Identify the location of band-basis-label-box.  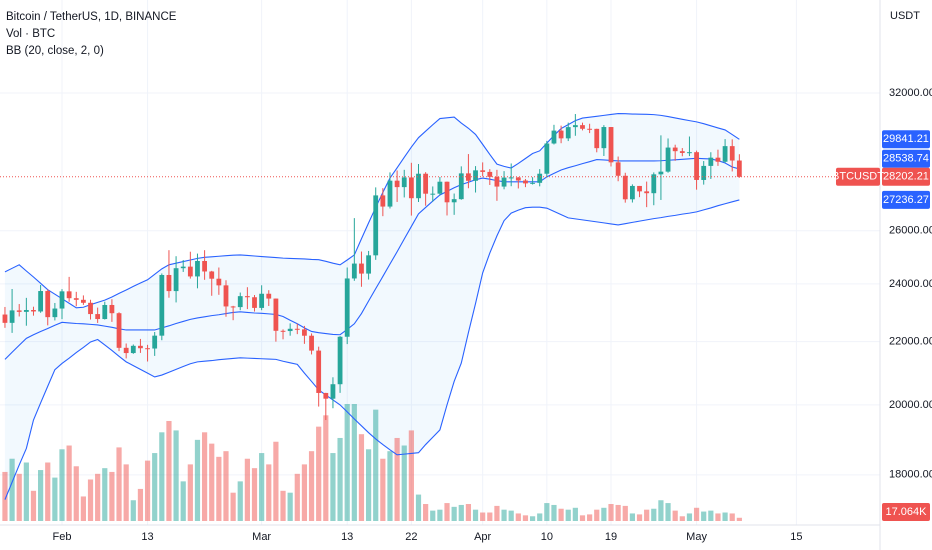
(906, 158).